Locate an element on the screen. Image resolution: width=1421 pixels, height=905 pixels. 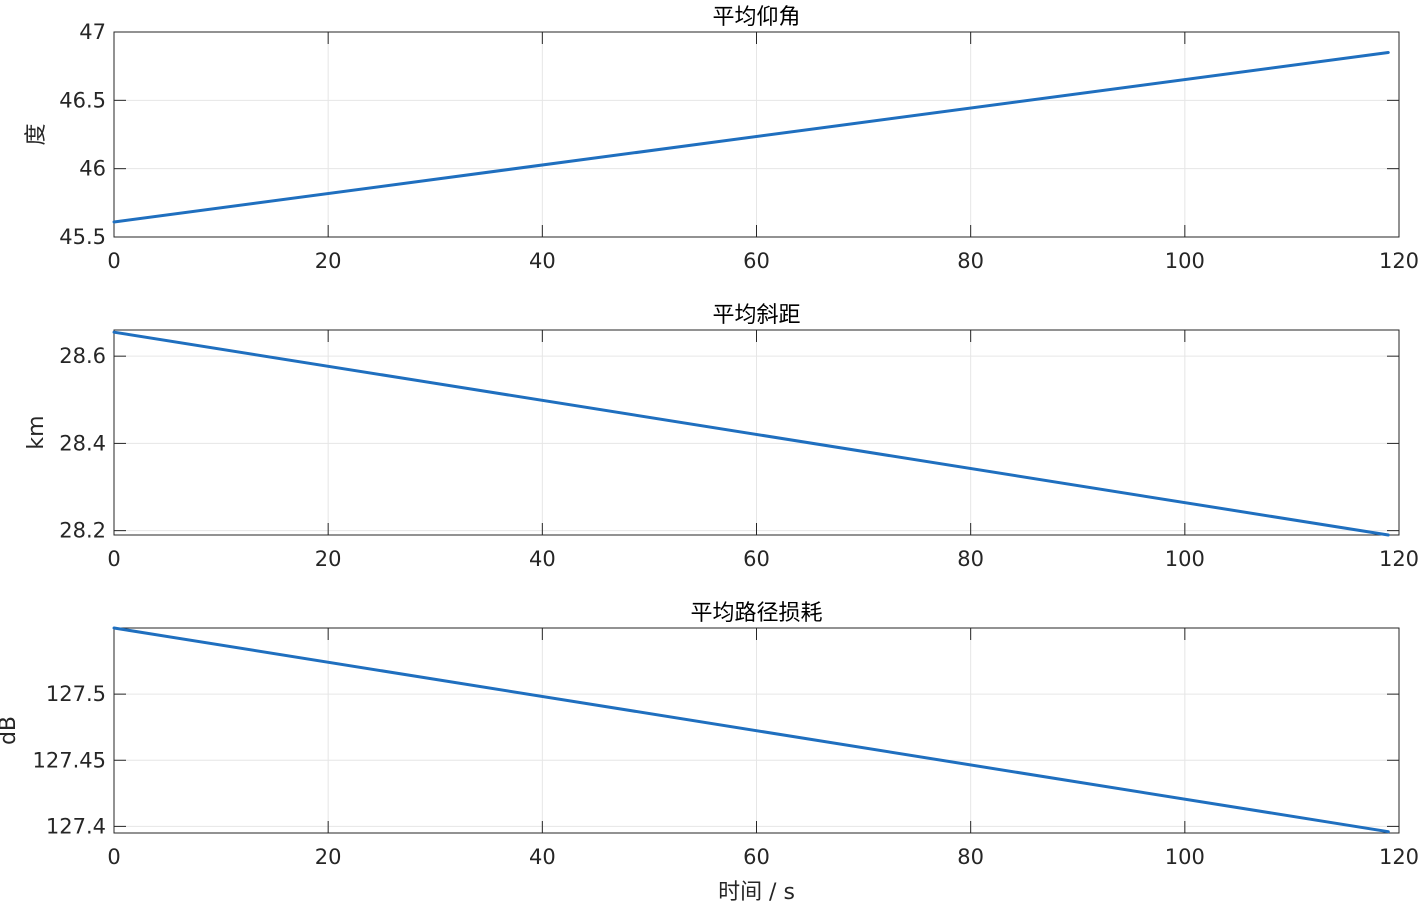
y-axis-label: 度 is located at coordinates (36, 134).